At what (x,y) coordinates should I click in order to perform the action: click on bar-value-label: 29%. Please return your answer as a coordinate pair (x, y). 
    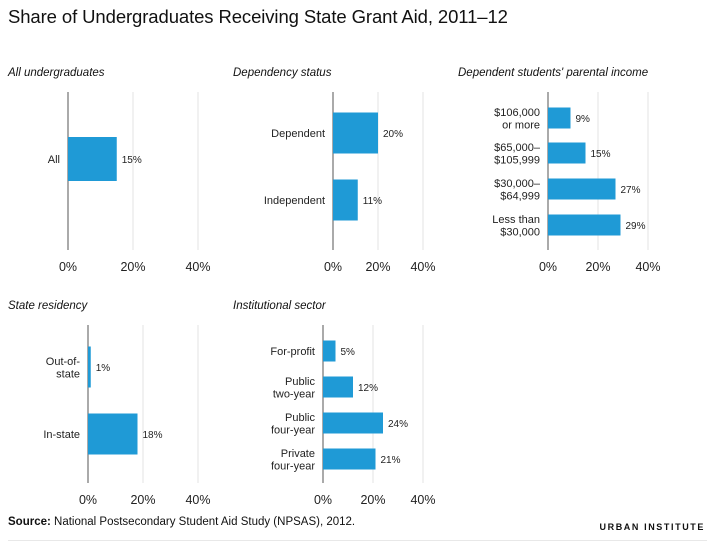
    Looking at the image, I should click on (636, 226).